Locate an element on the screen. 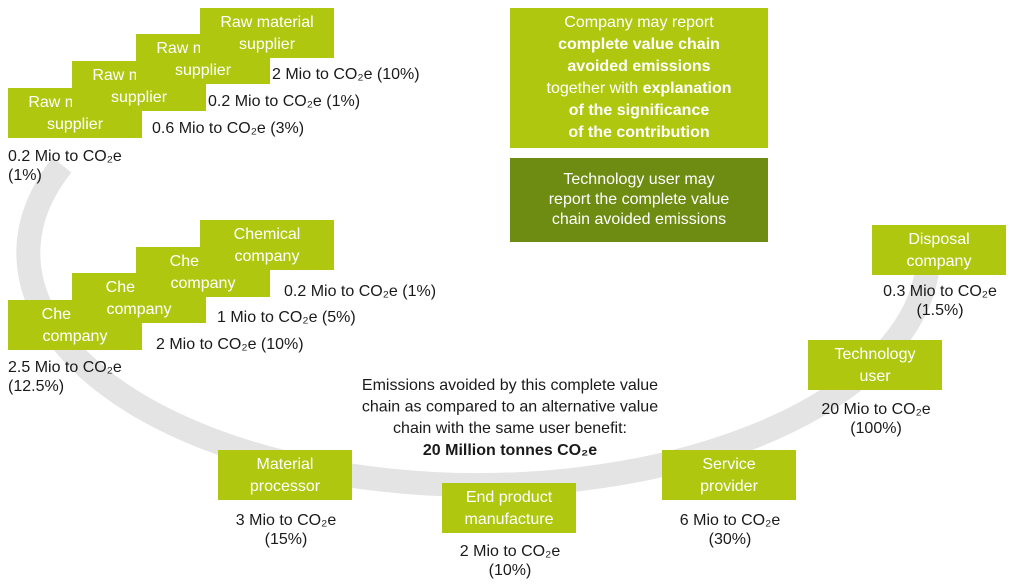  callout-text: explanation is located at coordinates (687, 88).